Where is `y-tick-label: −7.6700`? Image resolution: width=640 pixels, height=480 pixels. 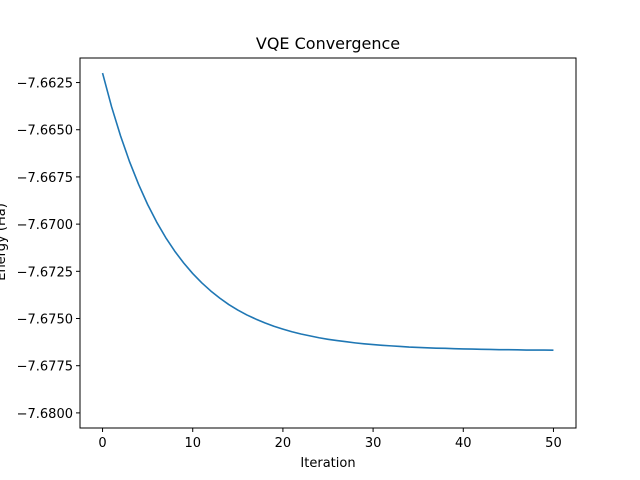 y-tick-label: −7.6700 is located at coordinates (45, 225).